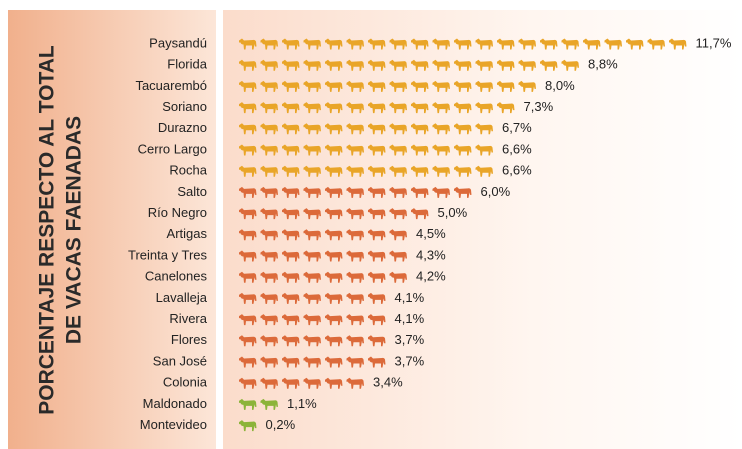 The width and height of the screenshot is (742, 449). What do you see at coordinates (47, 230) in the screenshot?
I see `axis-title-line: PORCENTAJE RESPECTO AL TOTAL` at bounding box center [47, 230].